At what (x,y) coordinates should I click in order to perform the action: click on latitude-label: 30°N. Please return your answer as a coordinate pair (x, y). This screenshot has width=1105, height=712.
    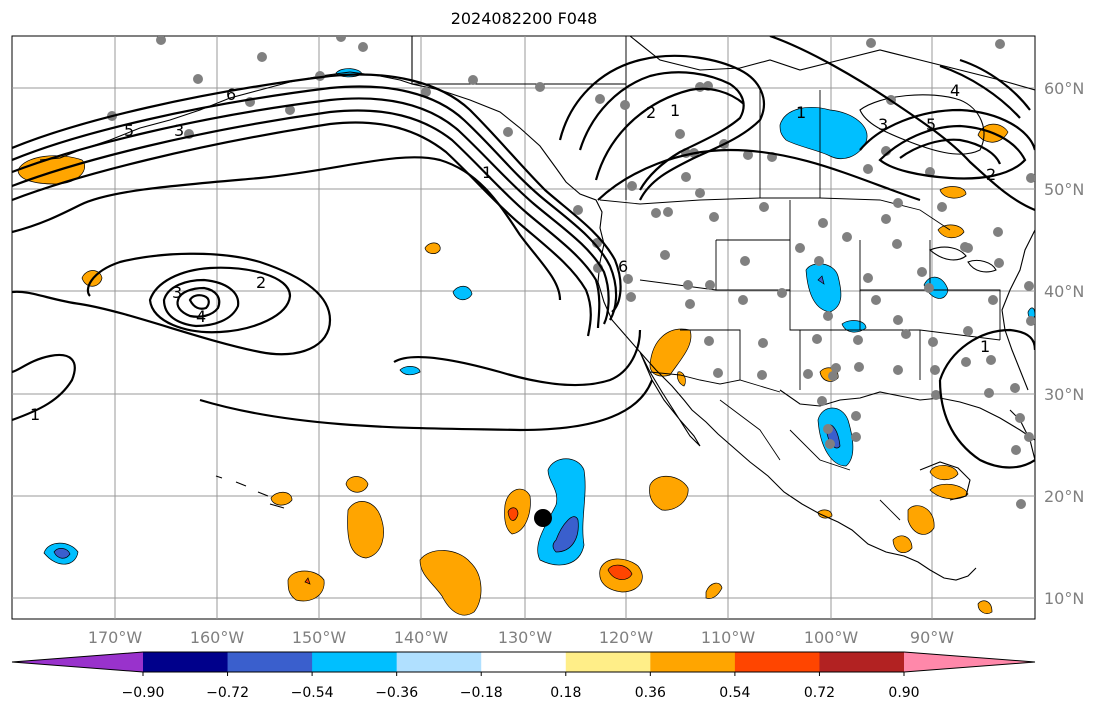
    Looking at the image, I should click on (1064, 394).